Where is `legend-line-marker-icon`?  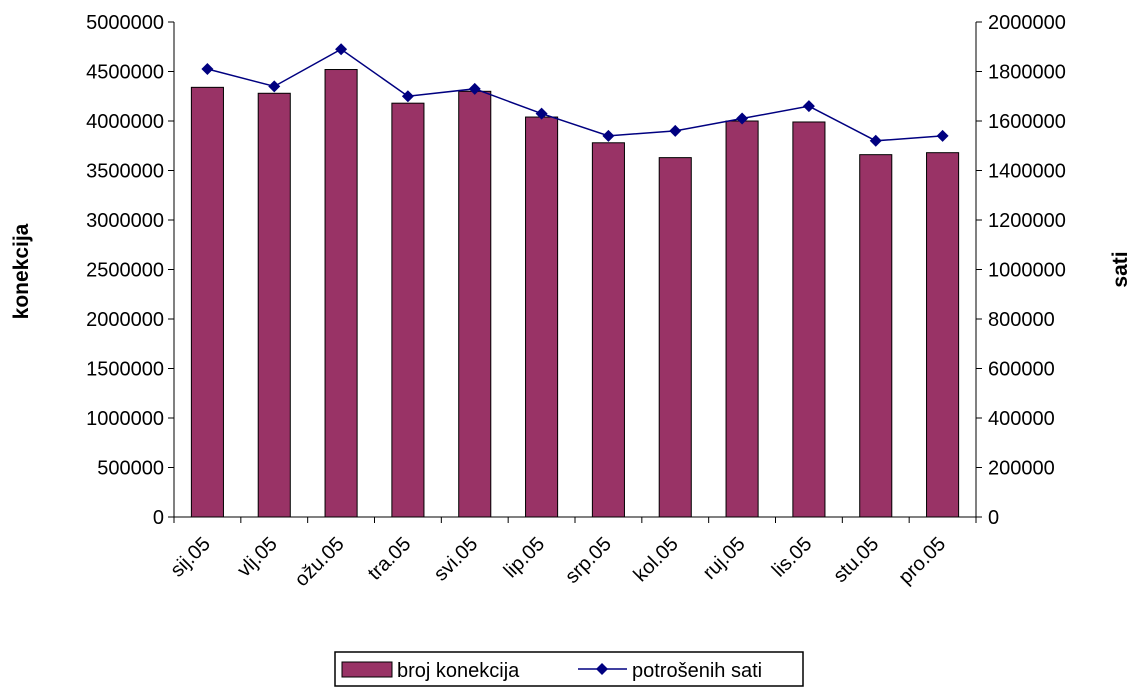
legend-line-marker-icon is located at coordinates (602, 669).